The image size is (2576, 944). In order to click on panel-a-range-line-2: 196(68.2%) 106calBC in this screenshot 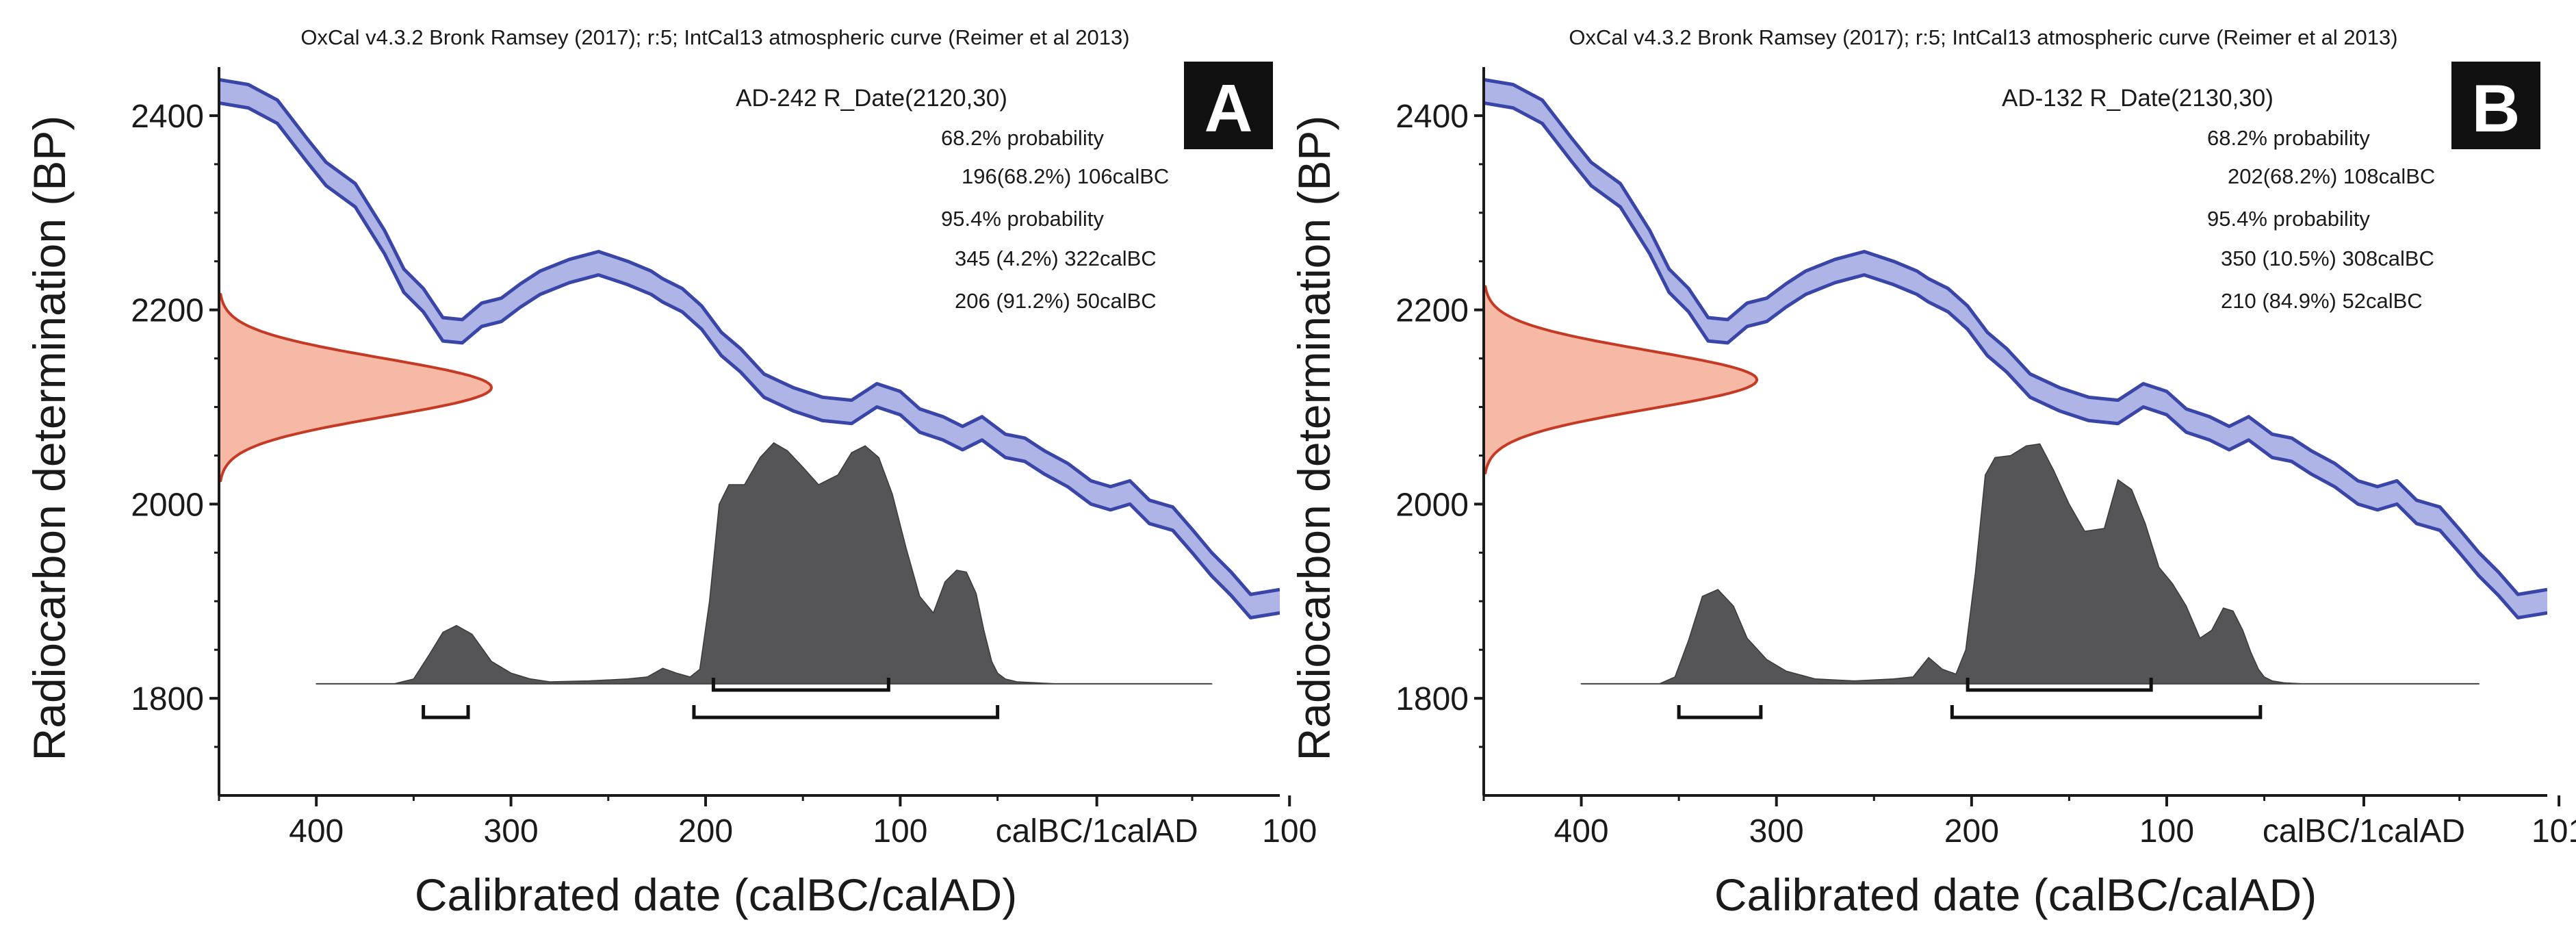, I will do `click(1065, 176)`.